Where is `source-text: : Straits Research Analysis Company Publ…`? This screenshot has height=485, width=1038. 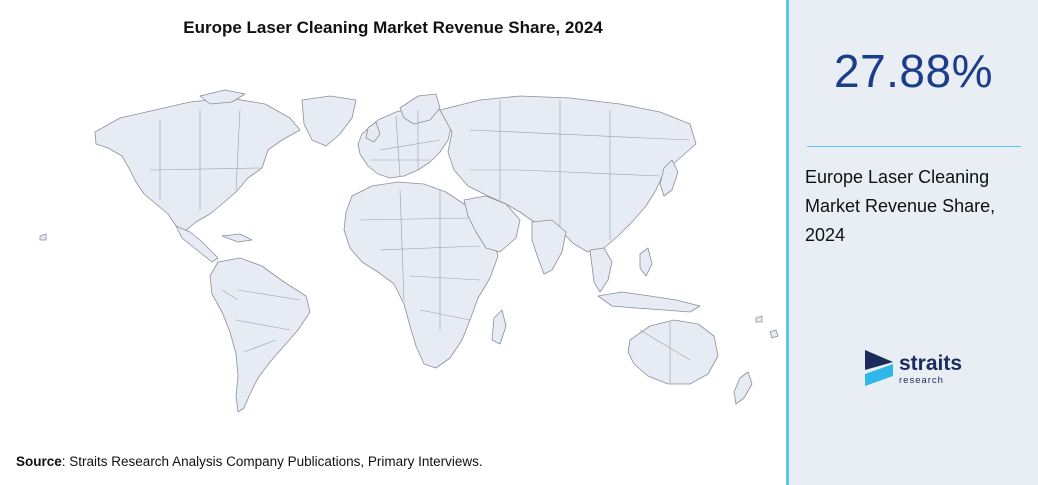 source-text: : Straits Research Analysis Company Publ… is located at coordinates (272, 461).